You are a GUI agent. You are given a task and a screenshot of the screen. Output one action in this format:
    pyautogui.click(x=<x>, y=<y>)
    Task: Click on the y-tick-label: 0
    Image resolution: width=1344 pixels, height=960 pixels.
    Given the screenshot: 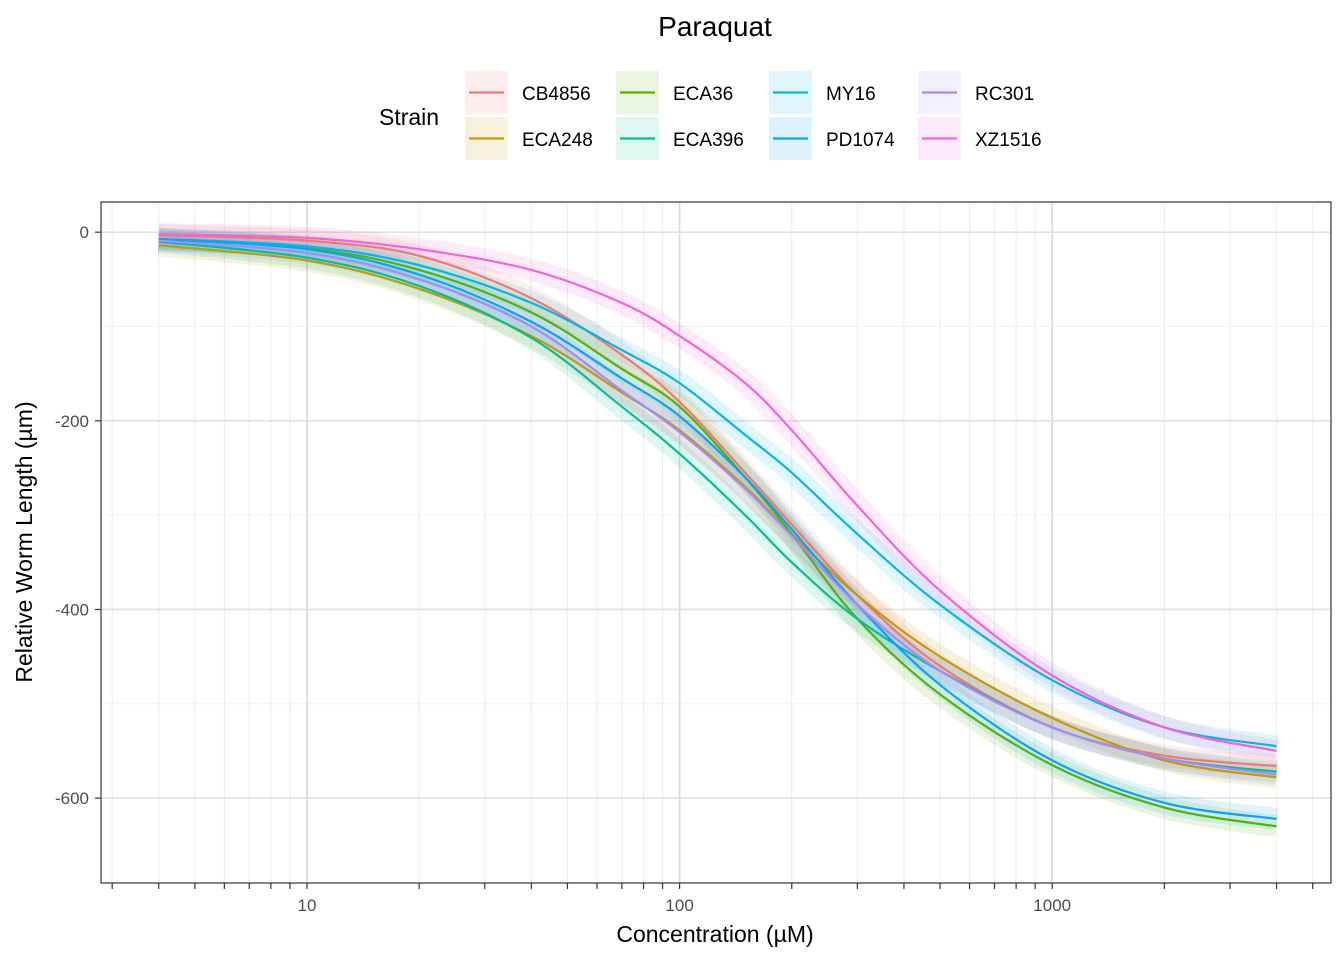 What is the action you would take?
    pyautogui.click(x=84, y=232)
    